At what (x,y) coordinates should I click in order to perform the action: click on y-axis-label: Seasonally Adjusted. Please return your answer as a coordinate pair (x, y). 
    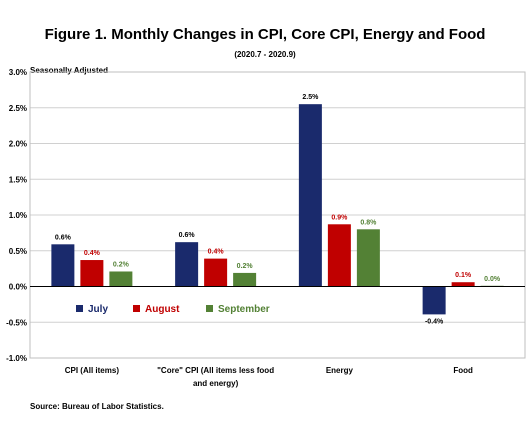
    Looking at the image, I should click on (69, 70).